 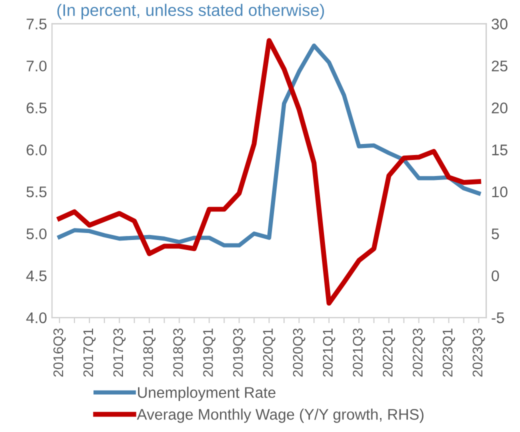 What do you see at coordinates (89, 352) in the screenshot?
I see `x-tick-label: 2017Q1` at bounding box center [89, 352].